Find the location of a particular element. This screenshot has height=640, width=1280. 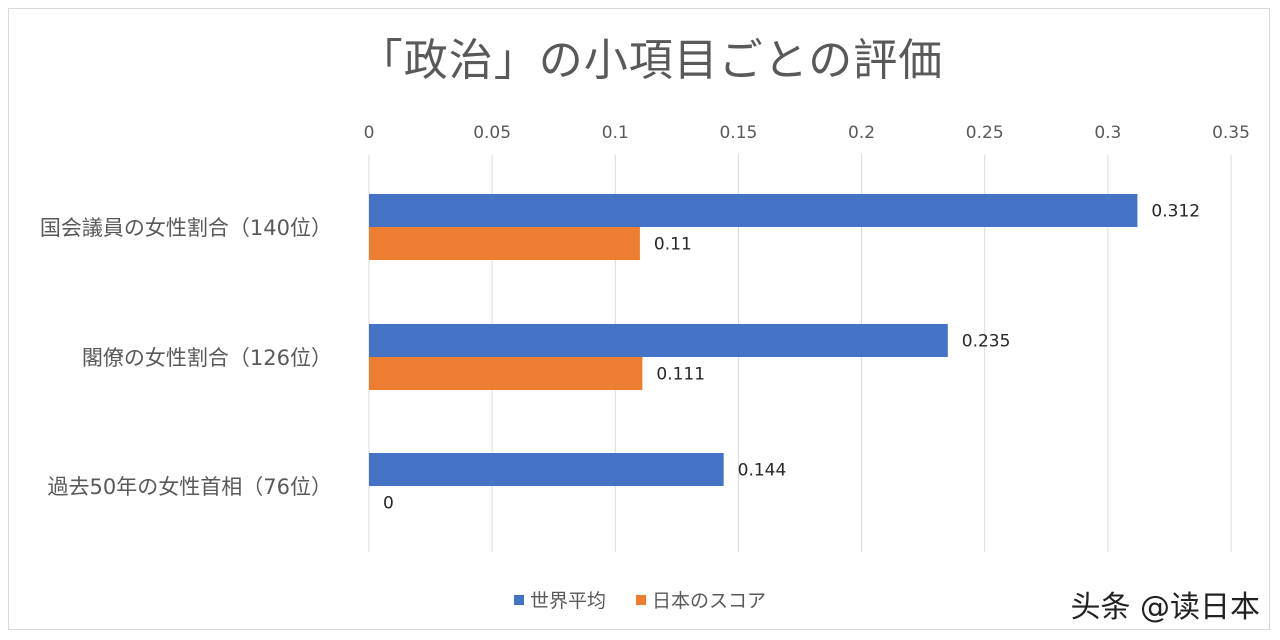

legend-swatch-japan-score is located at coordinates (641, 599).